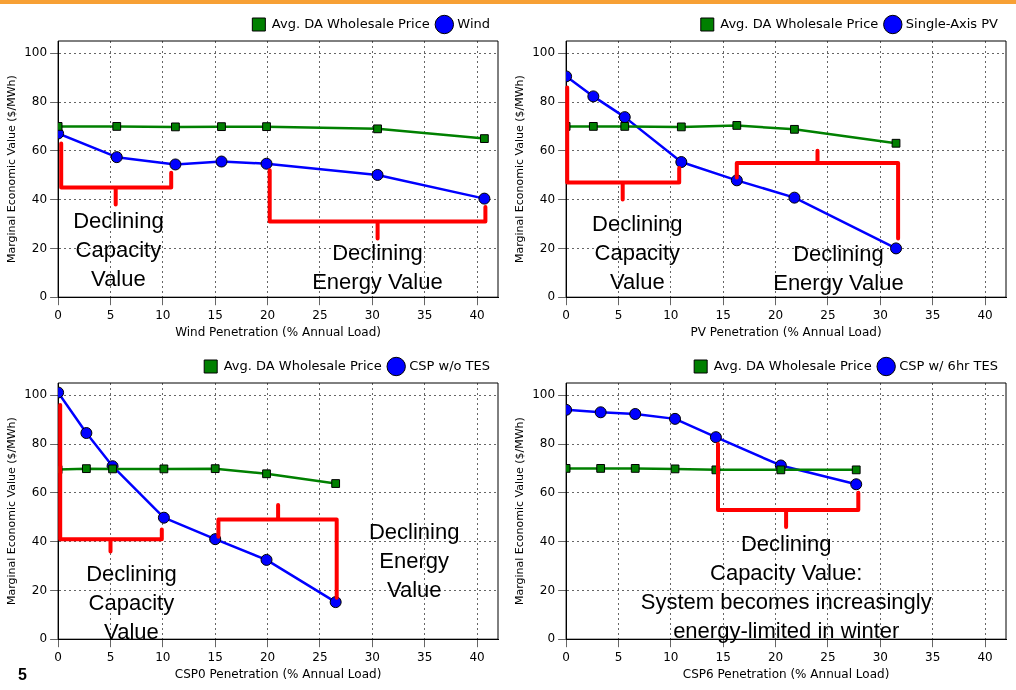 The image size is (1016, 690). I want to click on legend-label: CSP w/o TES, so click(450, 365).